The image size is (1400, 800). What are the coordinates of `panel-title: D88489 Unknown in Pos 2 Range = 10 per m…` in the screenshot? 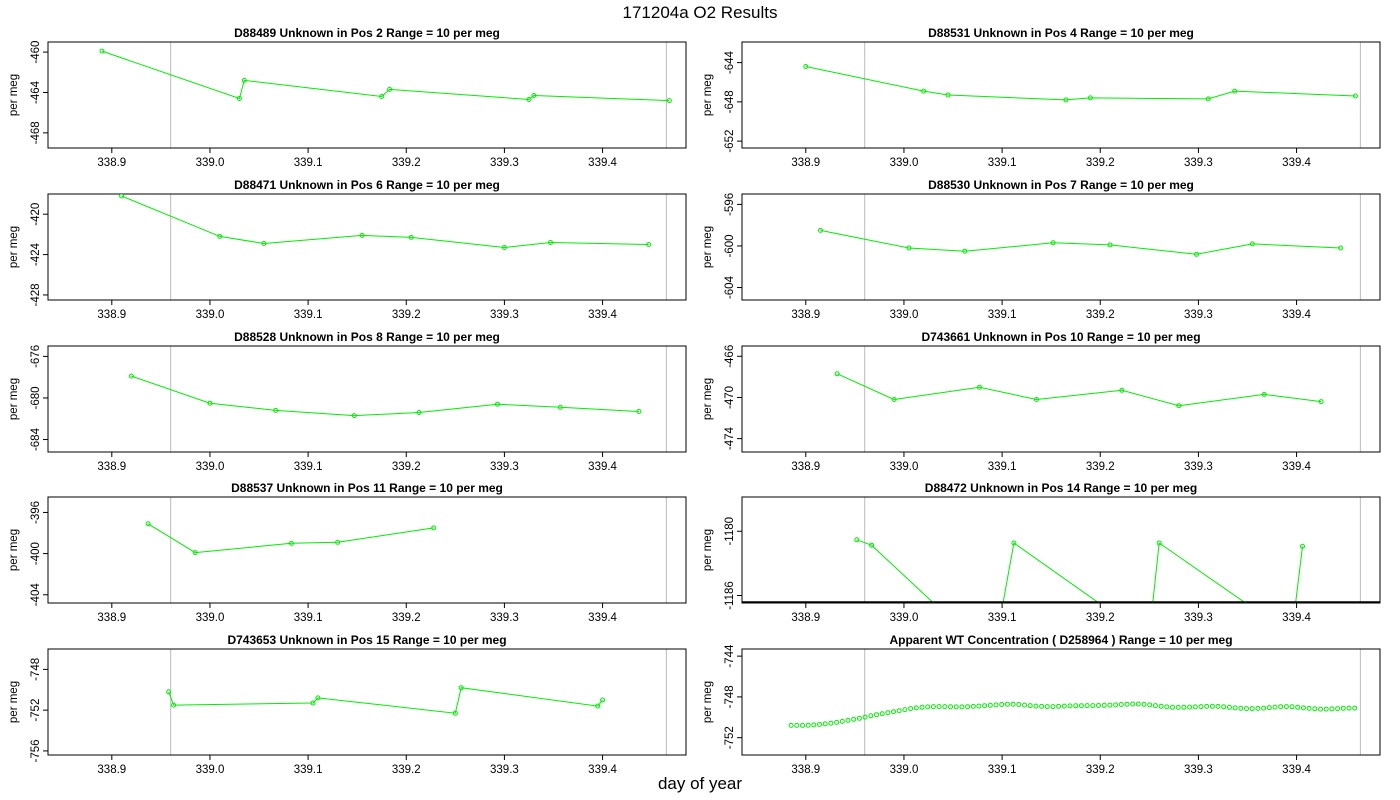 It's located at (367, 33).